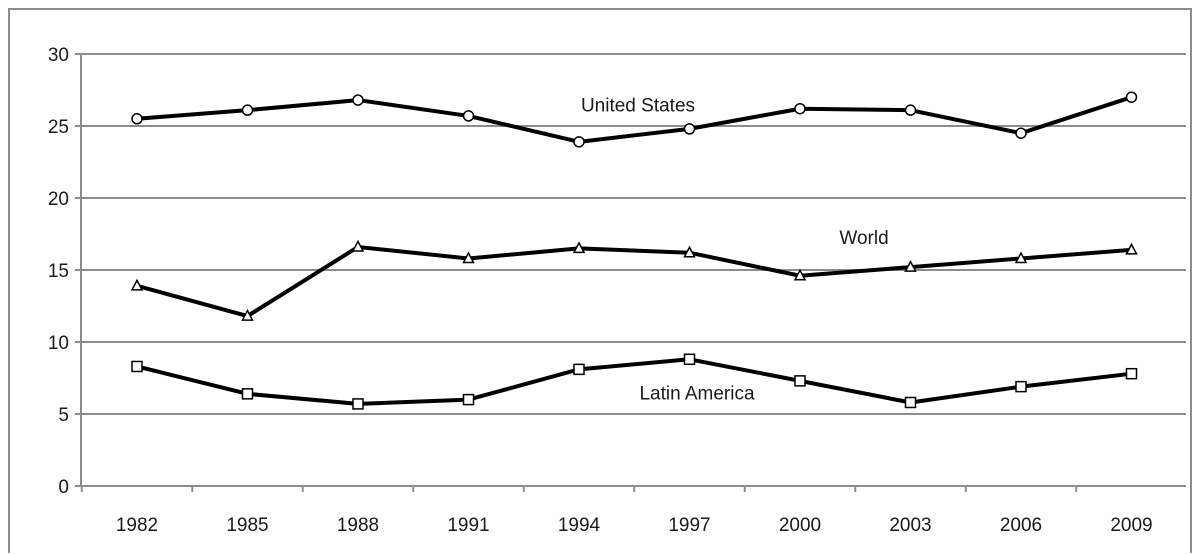 Image resolution: width=1197 pixels, height=555 pixels. I want to click on series-labels: United States World Latin America, so click(735, 250).